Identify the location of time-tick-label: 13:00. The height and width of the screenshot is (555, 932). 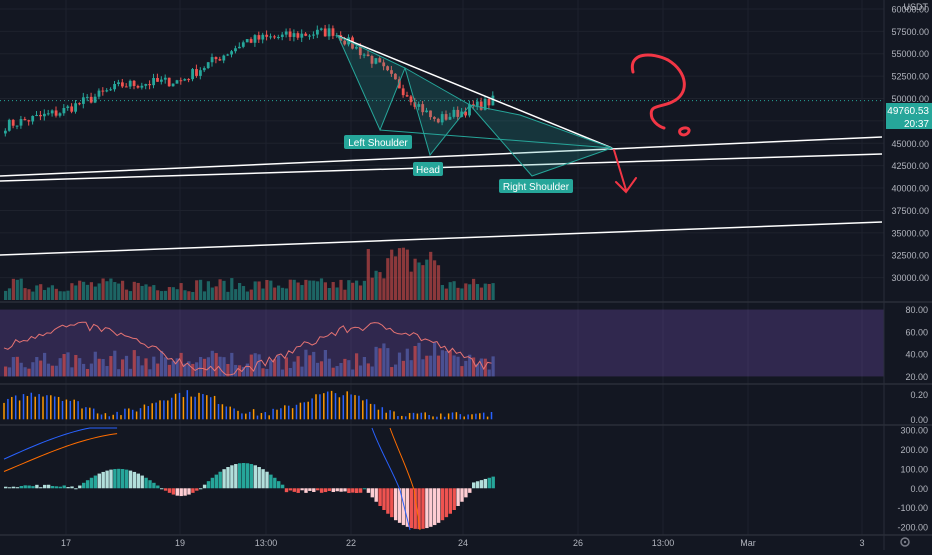
(266, 543).